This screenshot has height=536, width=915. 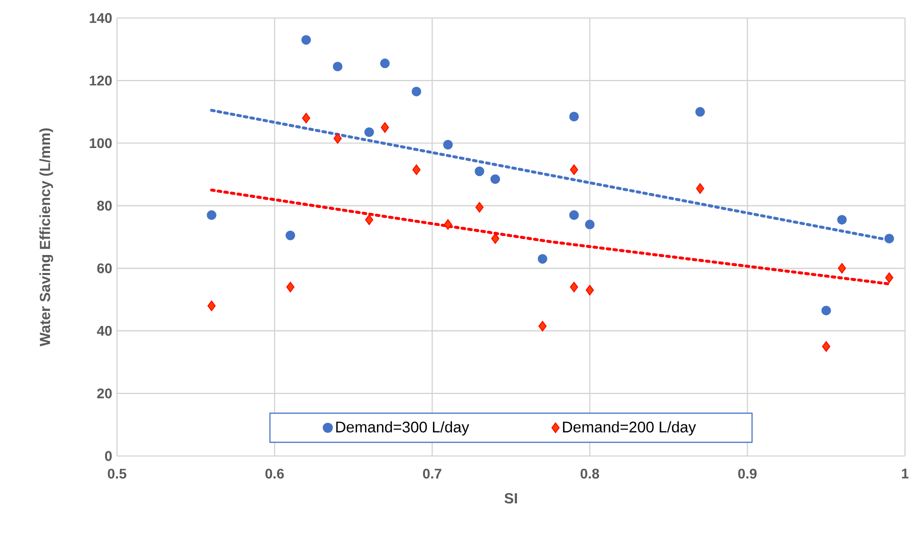 What do you see at coordinates (274, 473) in the screenshot?
I see `x-tick-label: 0.6` at bounding box center [274, 473].